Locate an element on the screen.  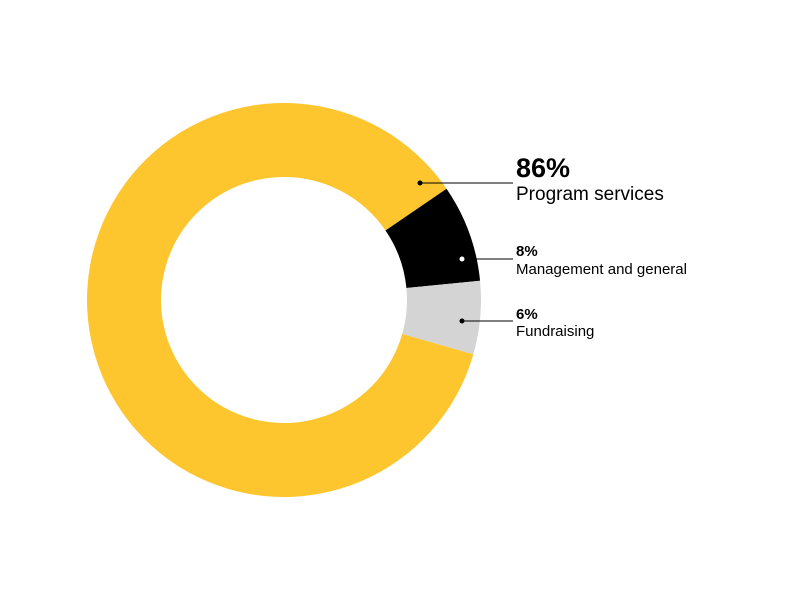
category-label: Management and general is located at coordinates (601, 269).